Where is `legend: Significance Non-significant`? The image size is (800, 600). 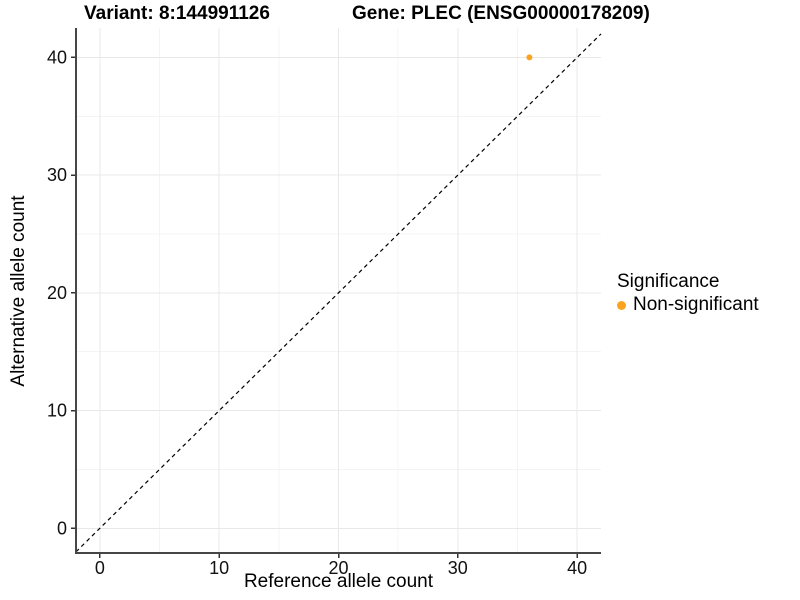
legend: Significance Non-significant is located at coordinates (688, 293).